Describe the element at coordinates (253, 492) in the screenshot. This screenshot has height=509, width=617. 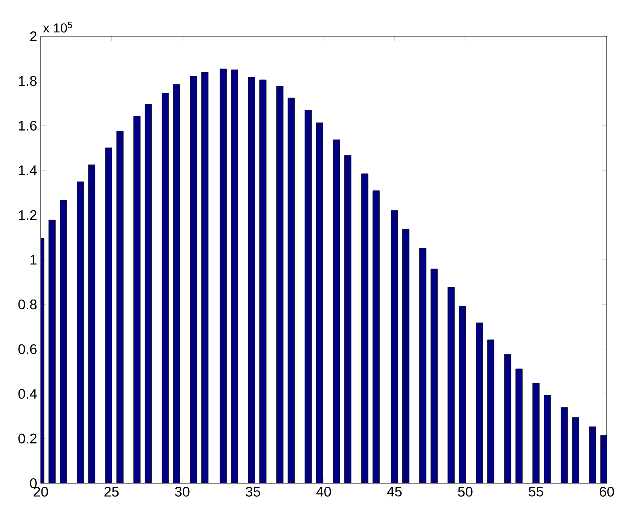
I see `x-tick-label: 35` at that location.